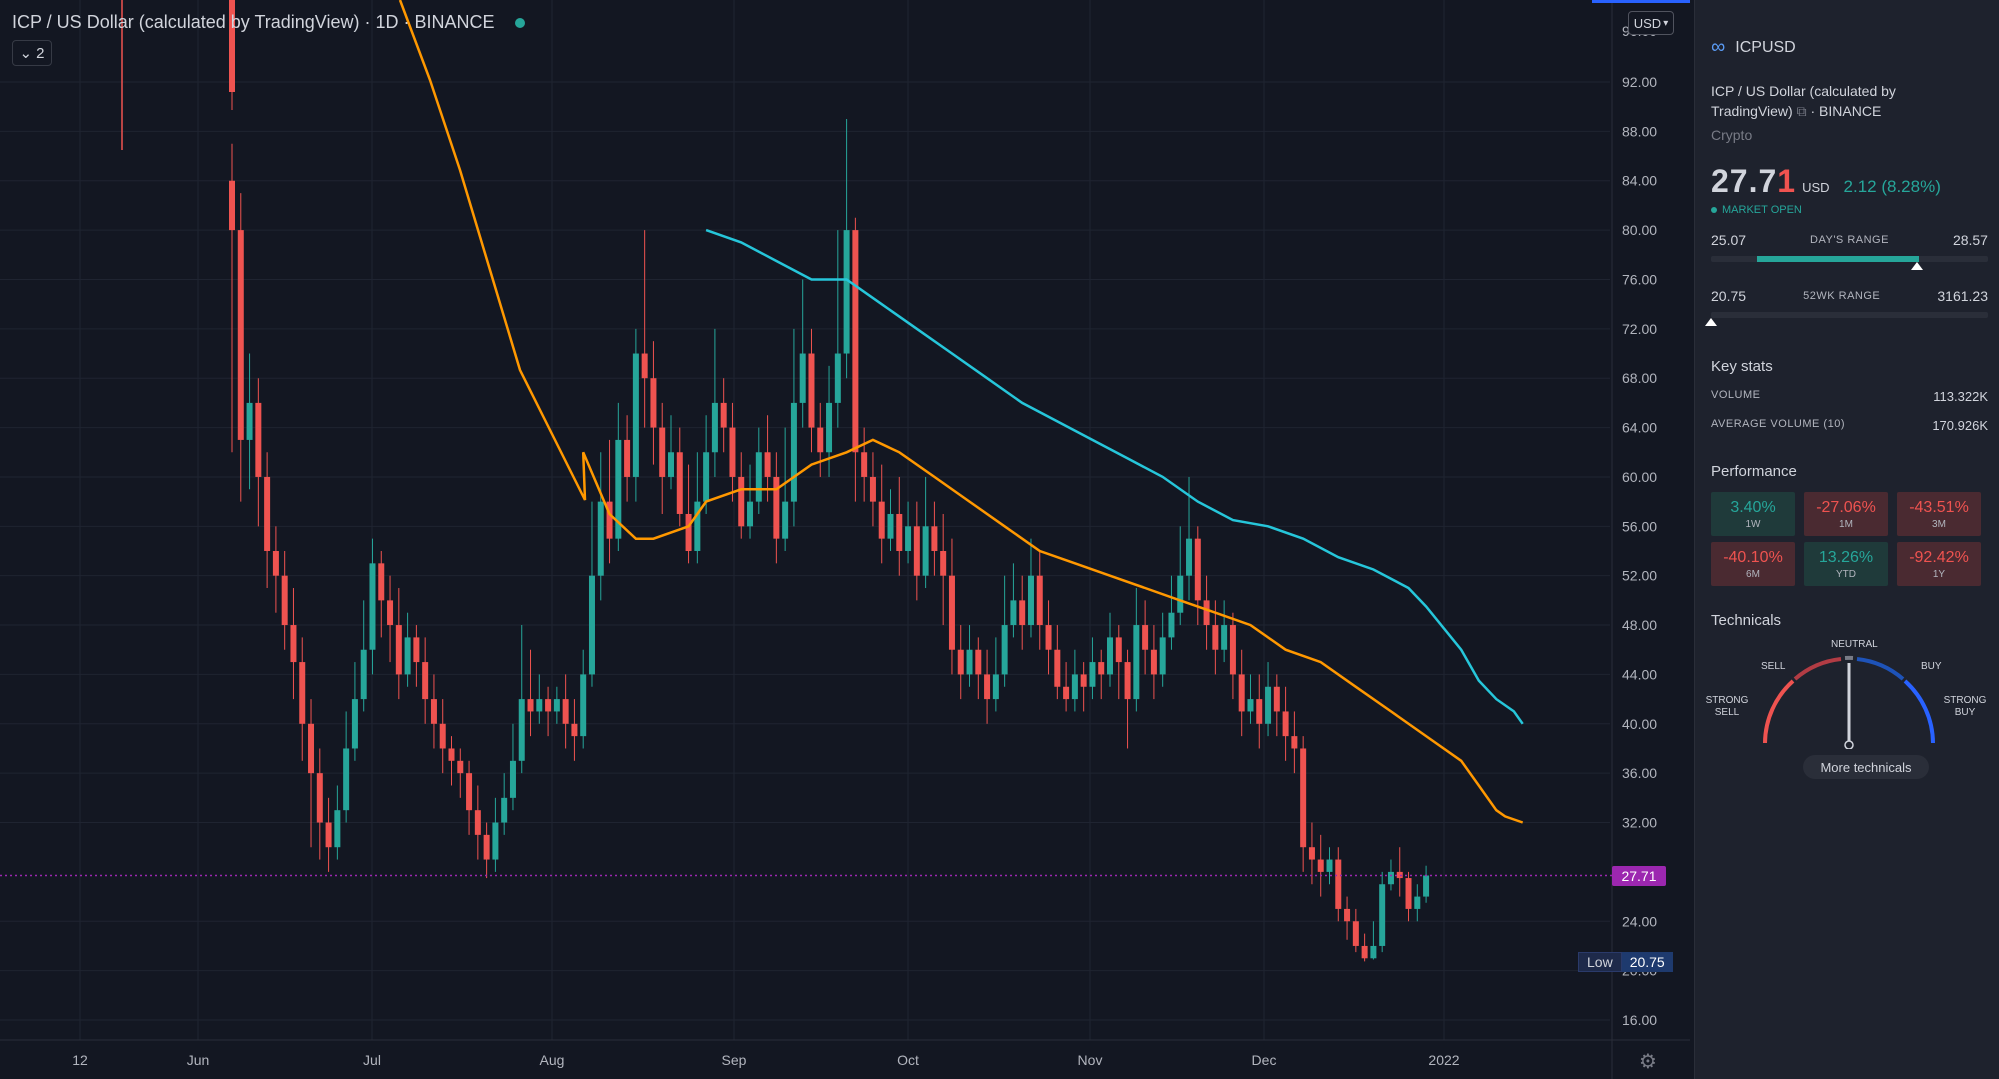  Describe the element at coordinates (1773, 666) in the screenshot. I see `gauge-sell-label: SELL` at that location.